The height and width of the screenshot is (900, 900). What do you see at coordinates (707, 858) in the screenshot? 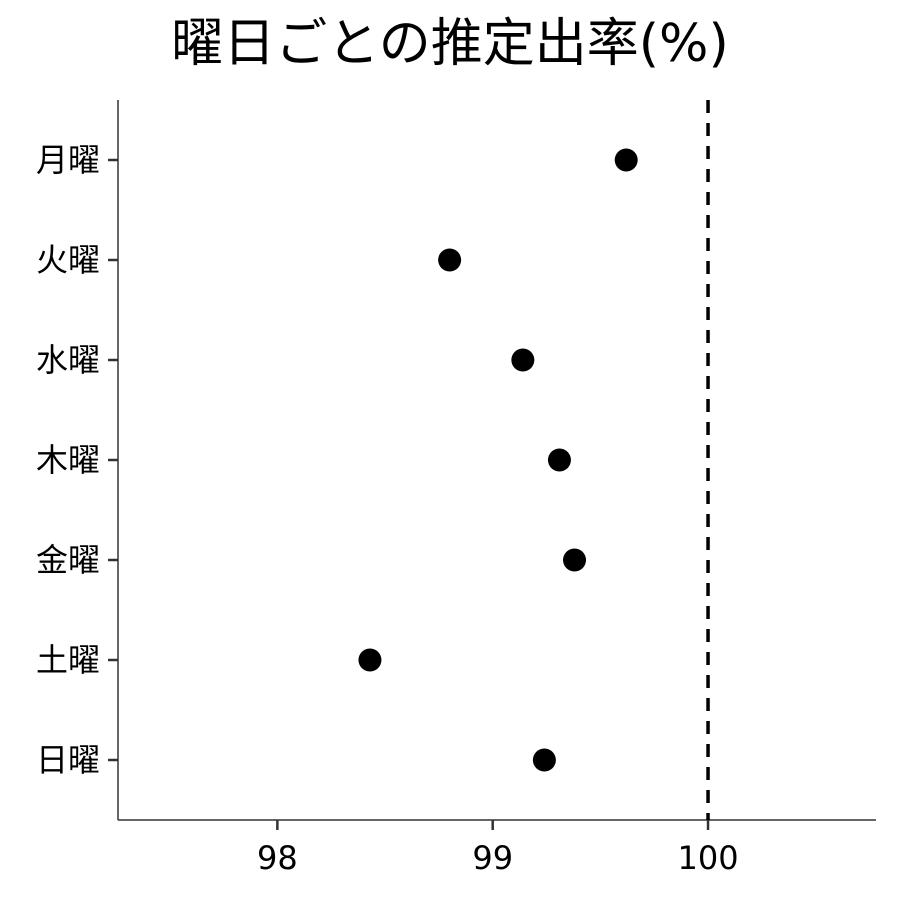
I see `x-tick-label: 100` at bounding box center [707, 858].